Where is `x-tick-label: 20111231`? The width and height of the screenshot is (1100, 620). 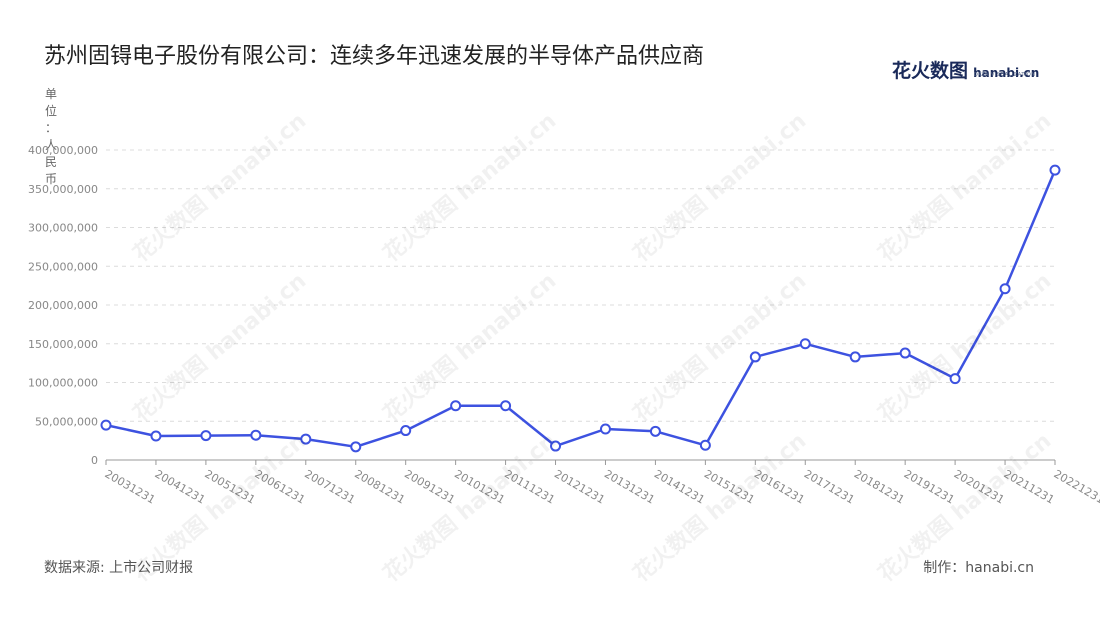
x-tick-label: 20111231 is located at coordinates (529, 486).